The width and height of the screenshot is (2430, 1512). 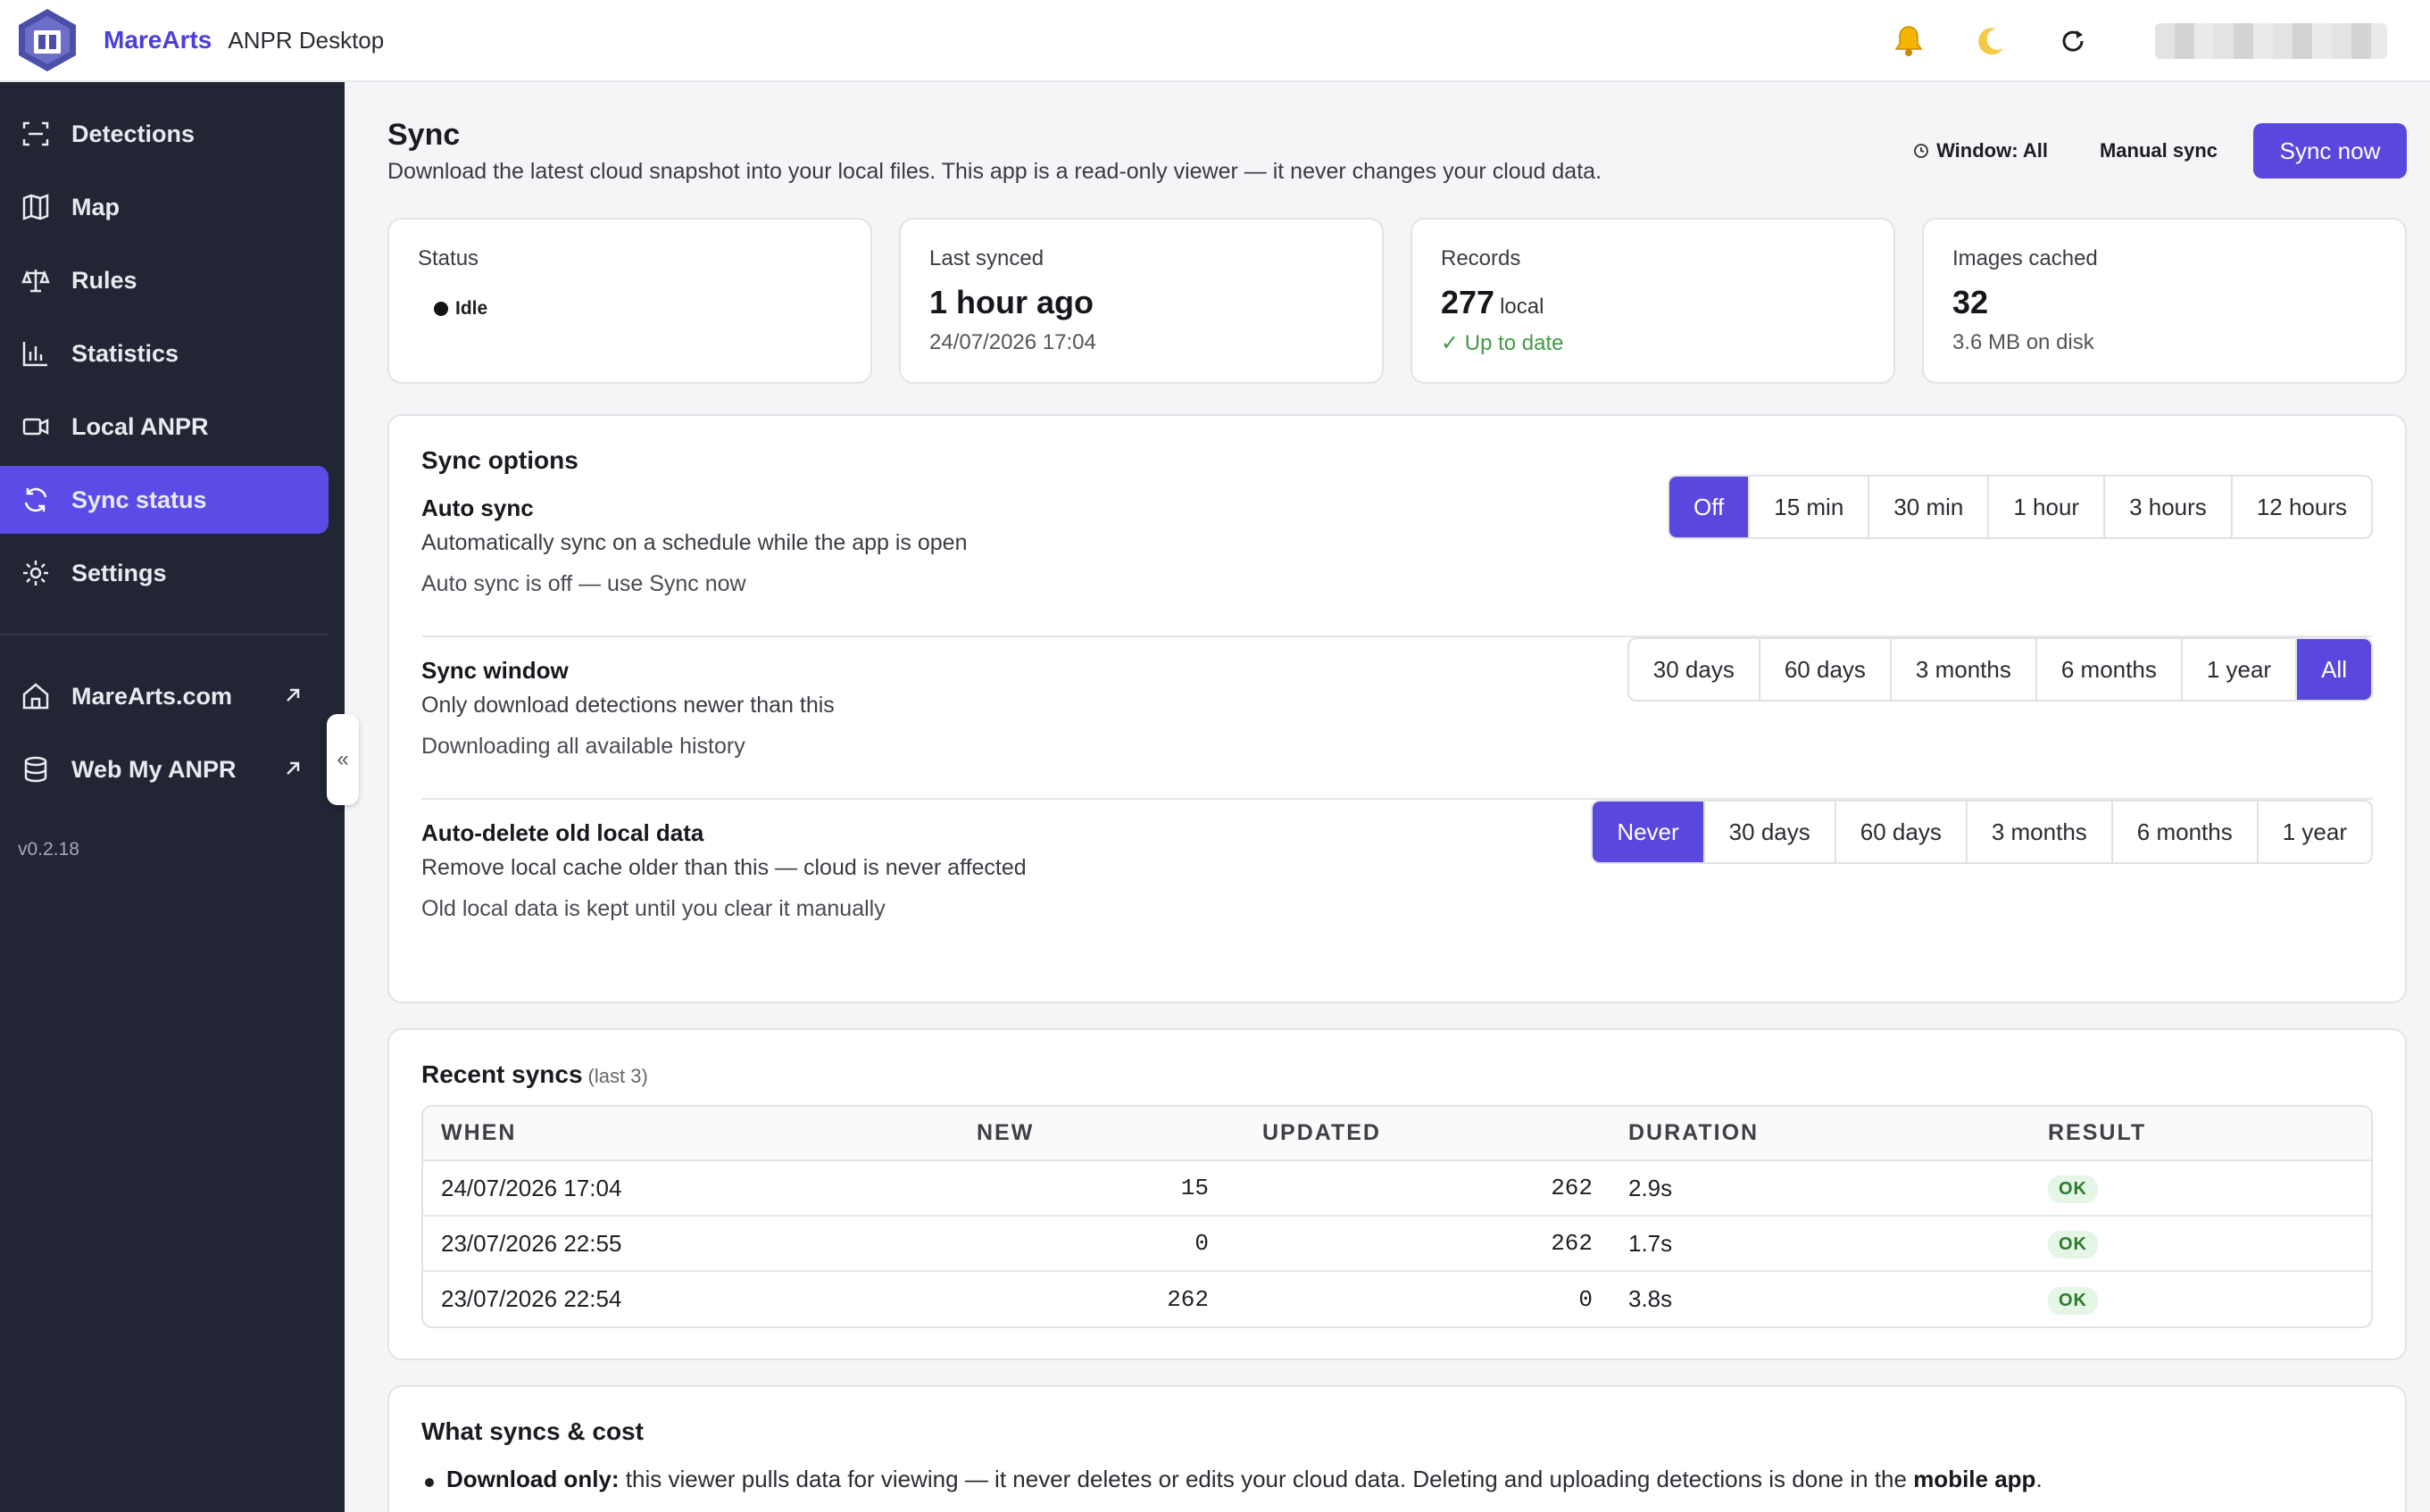 I want to click on user-account-menu, so click(x=2271, y=41).